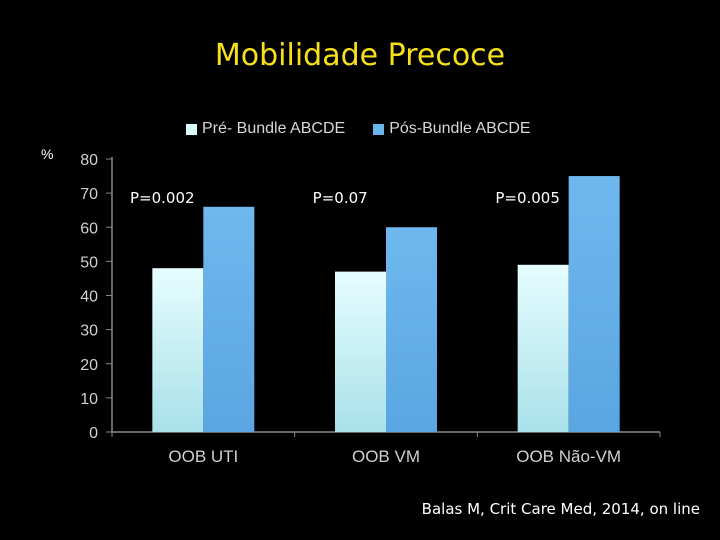 This screenshot has height=540, width=720. Describe the element at coordinates (47, 154) in the screenshot. I see `y-unit-label: %` at that location.